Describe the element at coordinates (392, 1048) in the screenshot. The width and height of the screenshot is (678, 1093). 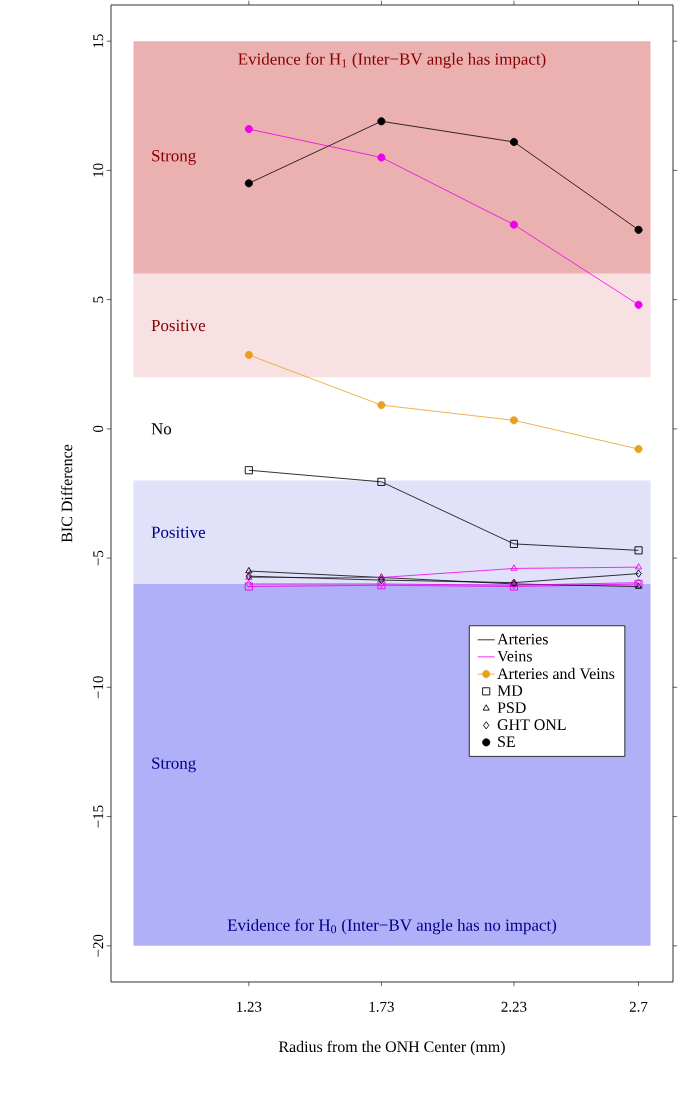
I see `x-axis-title: Radius from the ONH Center (mm)` at that location.